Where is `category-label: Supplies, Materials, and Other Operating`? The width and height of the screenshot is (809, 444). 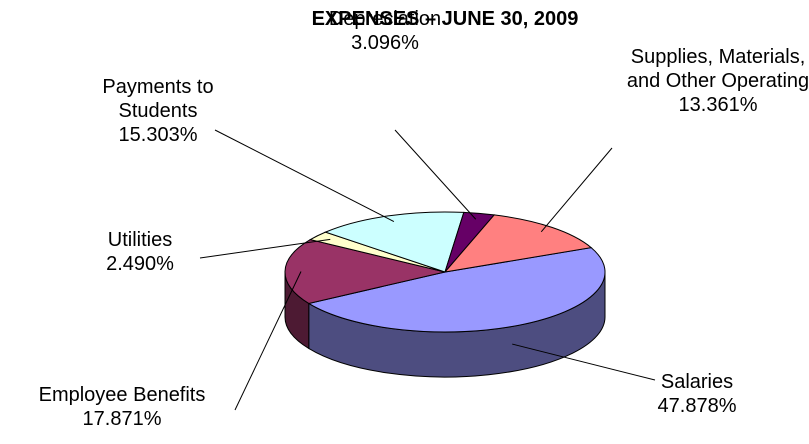
category-label: Supplies, Materials, and Other Operating is located at coordinates (717, 69).